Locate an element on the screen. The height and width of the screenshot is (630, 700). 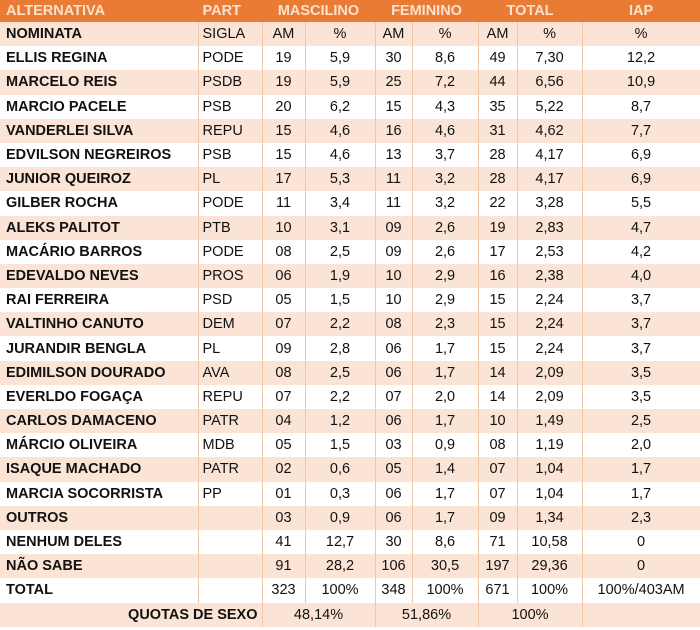
cell: 2,24 is located at coordinates (550, 348).